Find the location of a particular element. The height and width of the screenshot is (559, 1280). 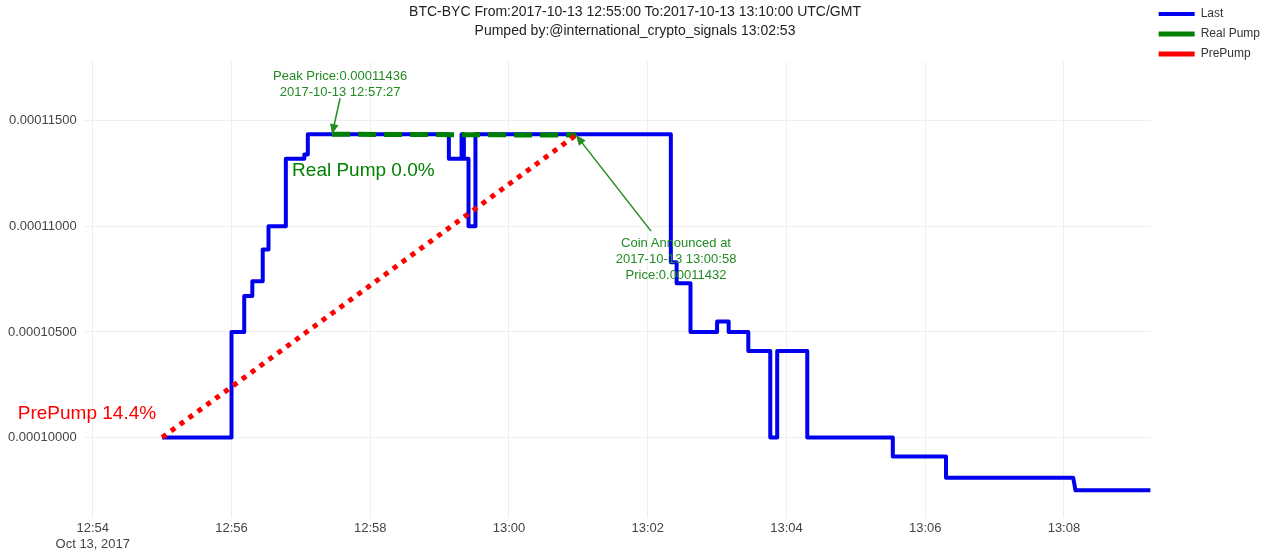

legend-label: Last is located at coordinates (1212, 13).